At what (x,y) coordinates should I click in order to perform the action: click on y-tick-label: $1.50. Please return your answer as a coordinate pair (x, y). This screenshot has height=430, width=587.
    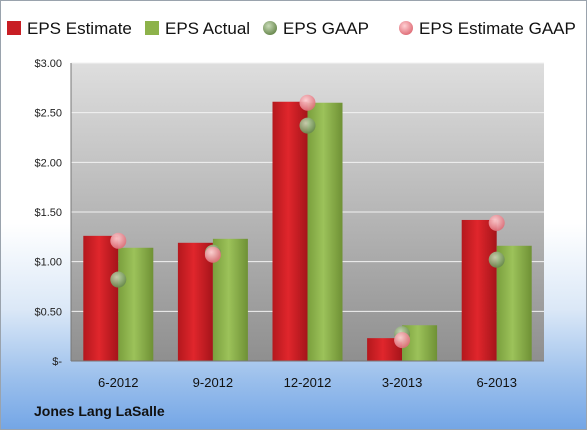
    Looking at the image, I should click on (48, 213).